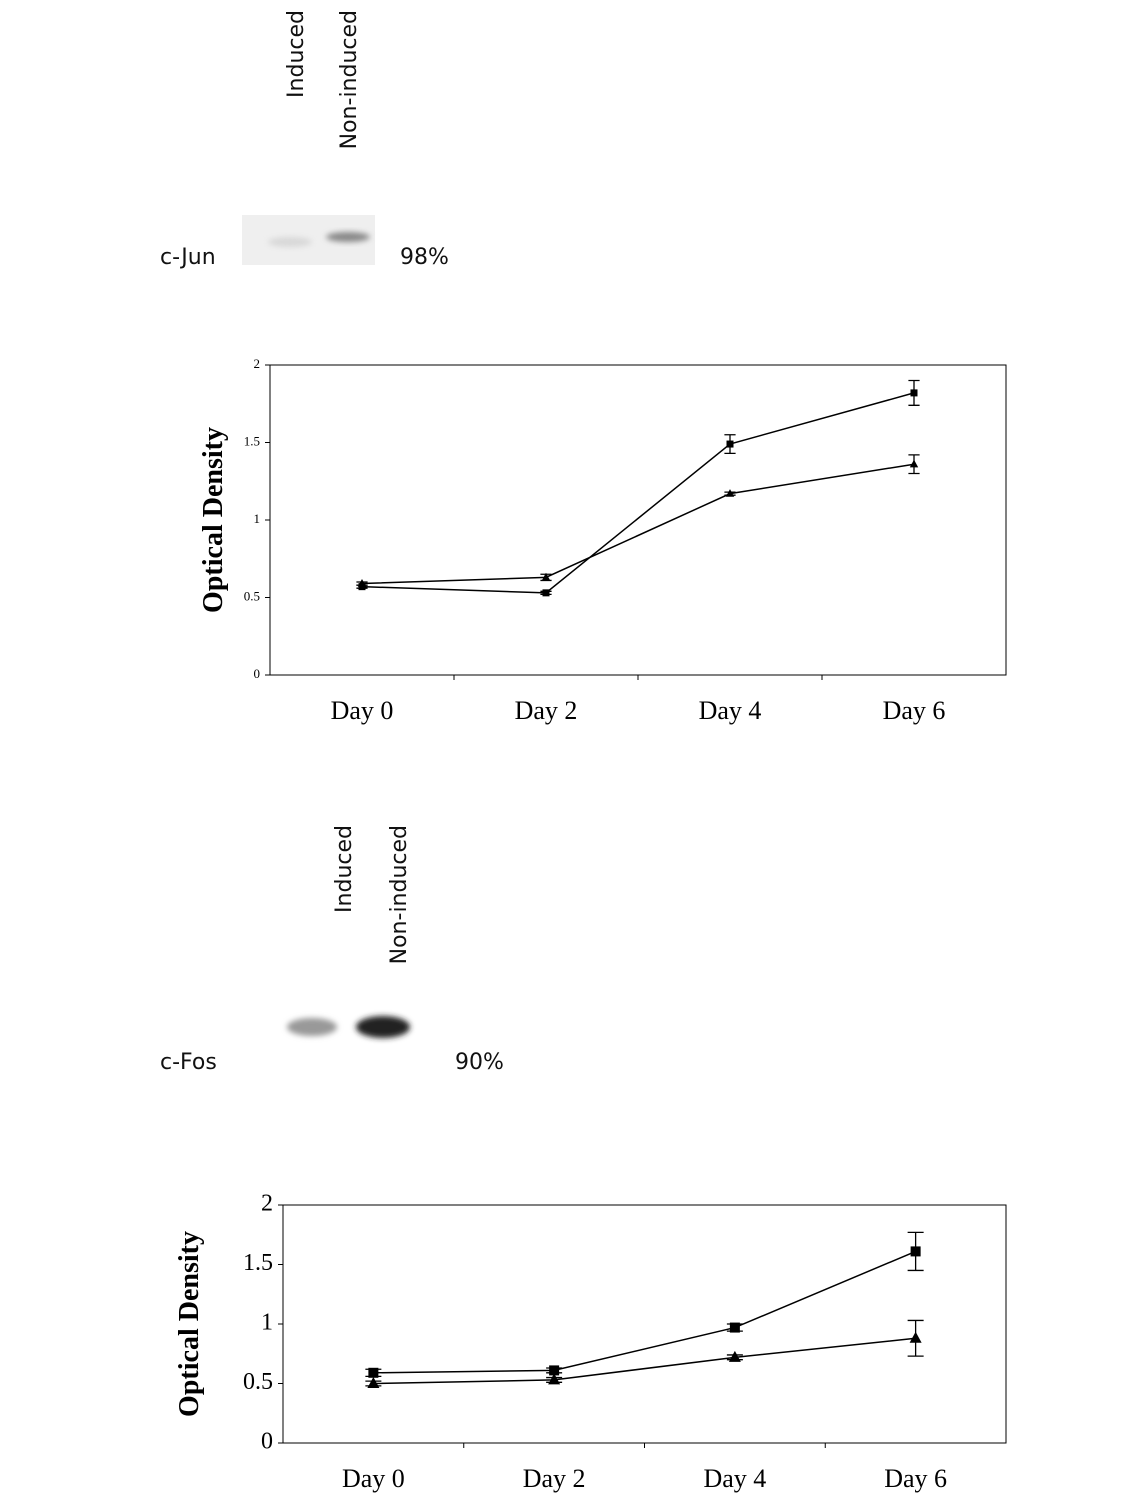 This screenshot has height=1505, width=1145. I want to click on protein-label: c-Fos, so click(188, 1062).